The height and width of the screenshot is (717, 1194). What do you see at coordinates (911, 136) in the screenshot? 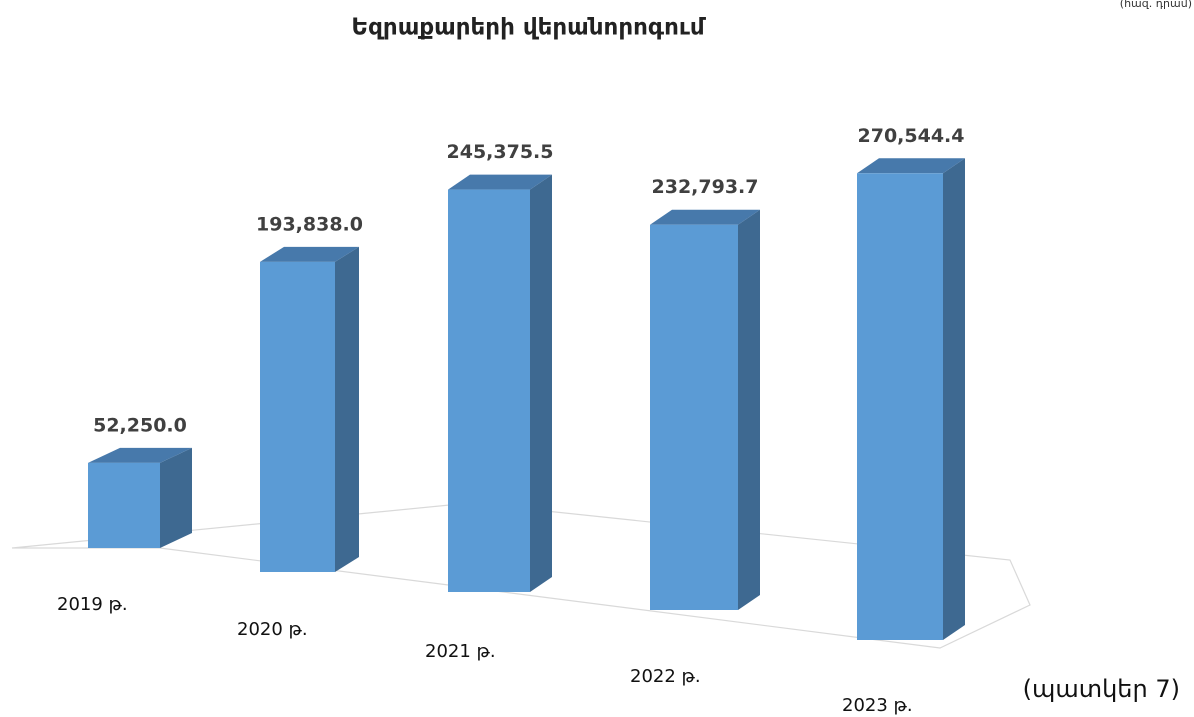
I see `value-label: 270,544.4` at bounding box center [911, 136].